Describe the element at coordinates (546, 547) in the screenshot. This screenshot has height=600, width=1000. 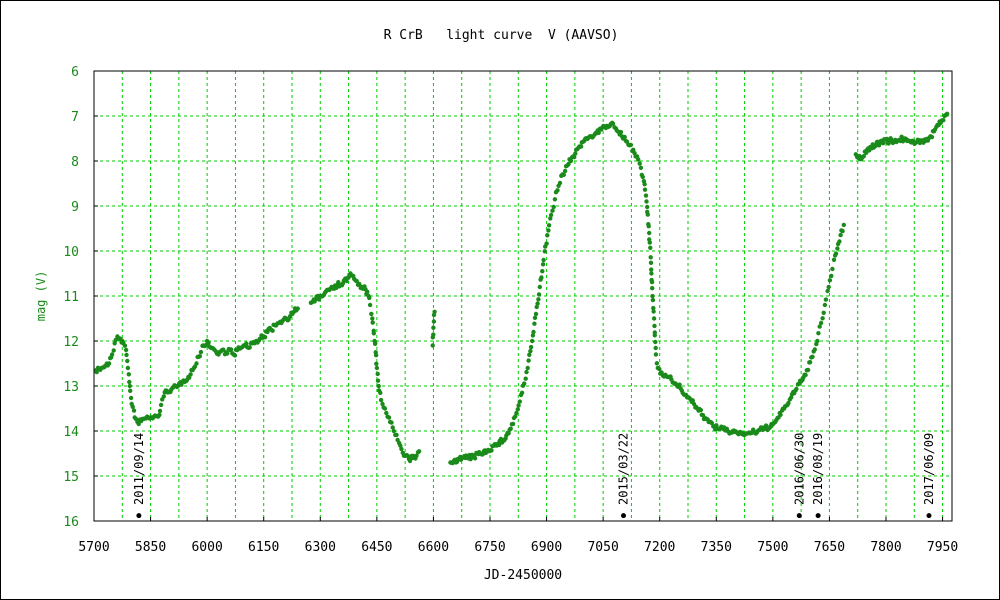
I see `x-tick-label: 6900` at that location.